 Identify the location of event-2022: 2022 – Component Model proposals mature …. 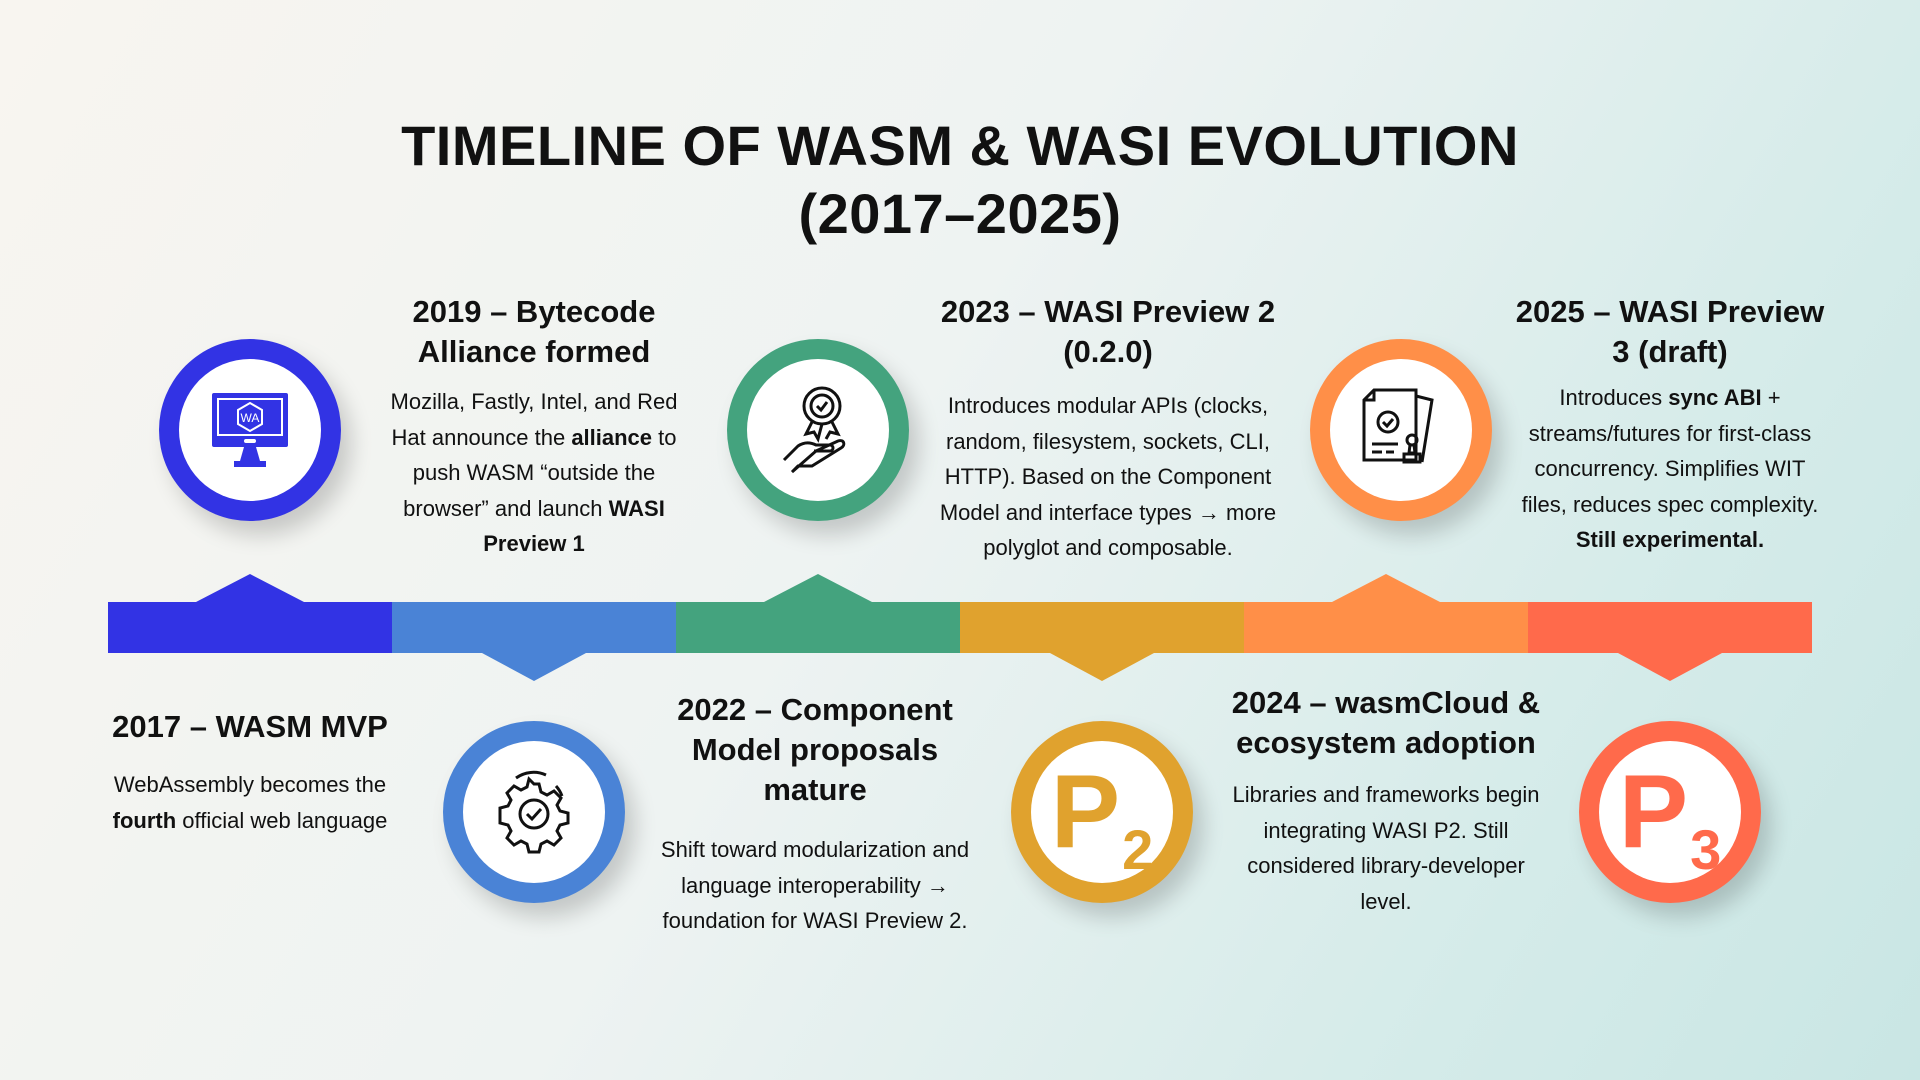
(815, 812).